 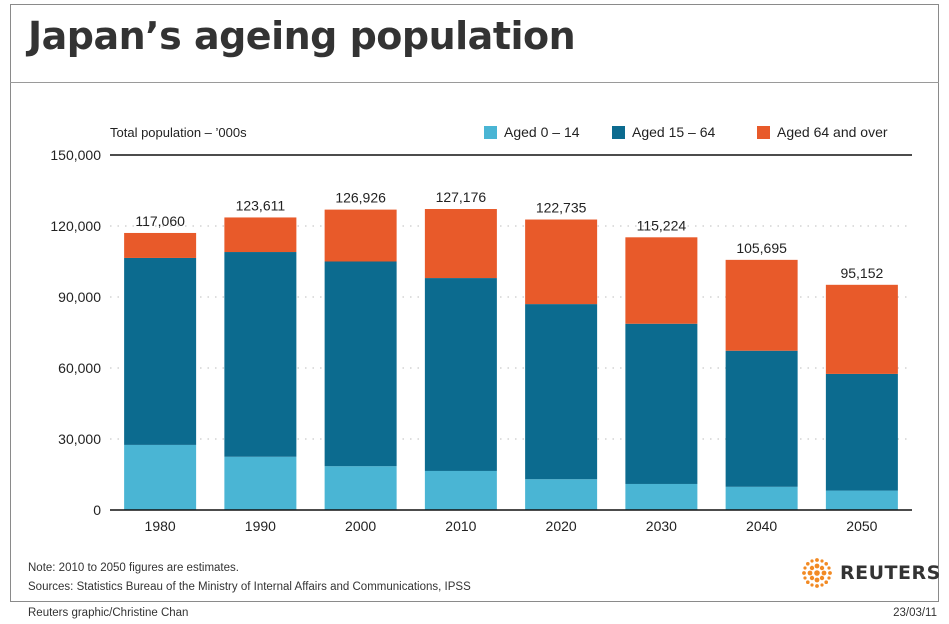 I want to click on title-divider, so click(x=474, y=82).